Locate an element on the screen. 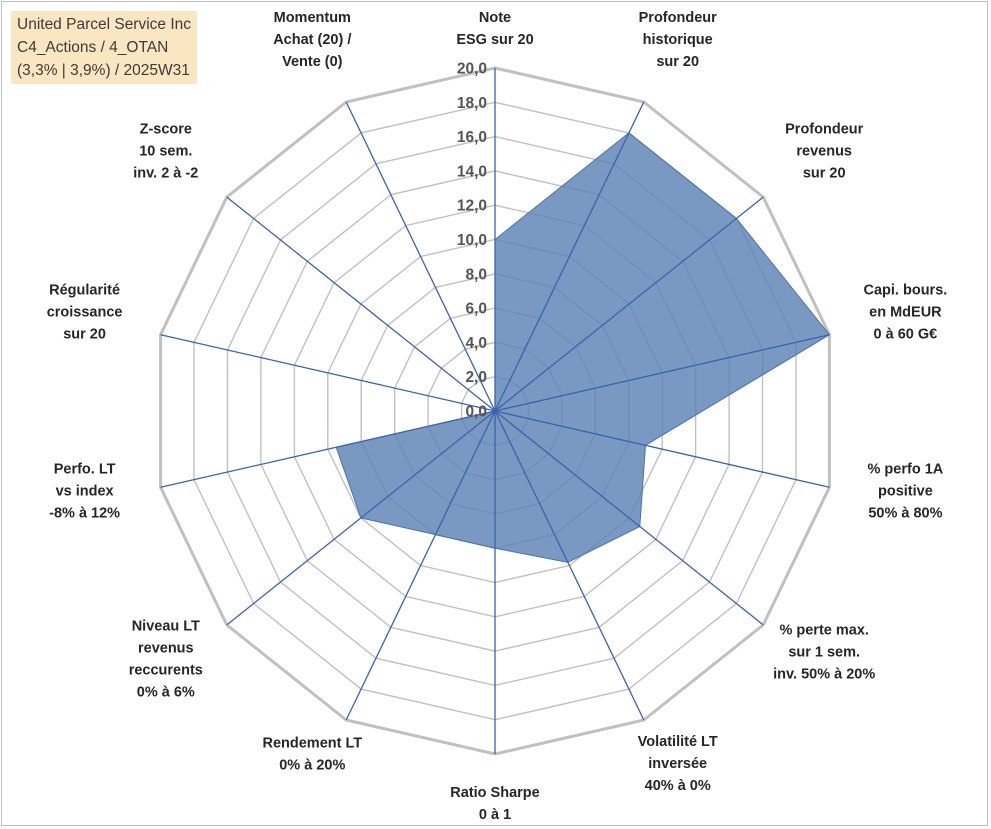 The width and height of the screenshot is (991, 829). axis-label-9: Niveau LT revenus reccurents 0% à 6% is located at coordinates (166, 660).